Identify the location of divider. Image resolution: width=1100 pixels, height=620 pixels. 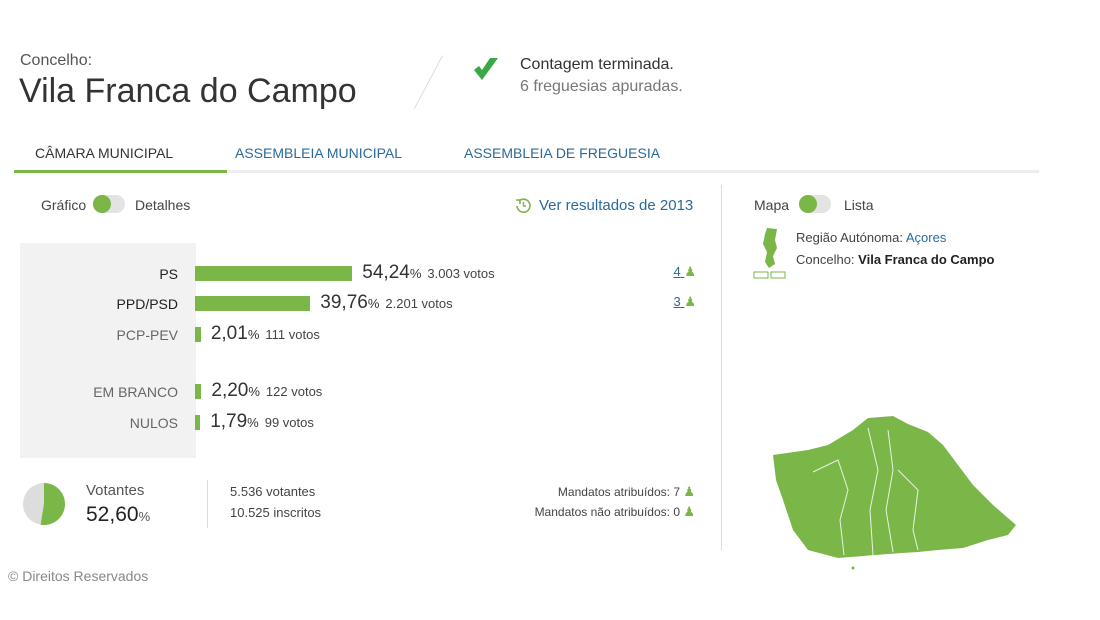
(428, 82).